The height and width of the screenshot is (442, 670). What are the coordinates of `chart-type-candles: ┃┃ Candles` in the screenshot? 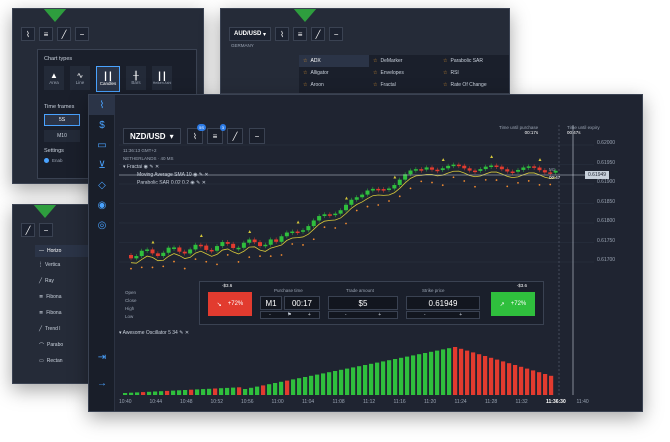 It's located at (108, 79).